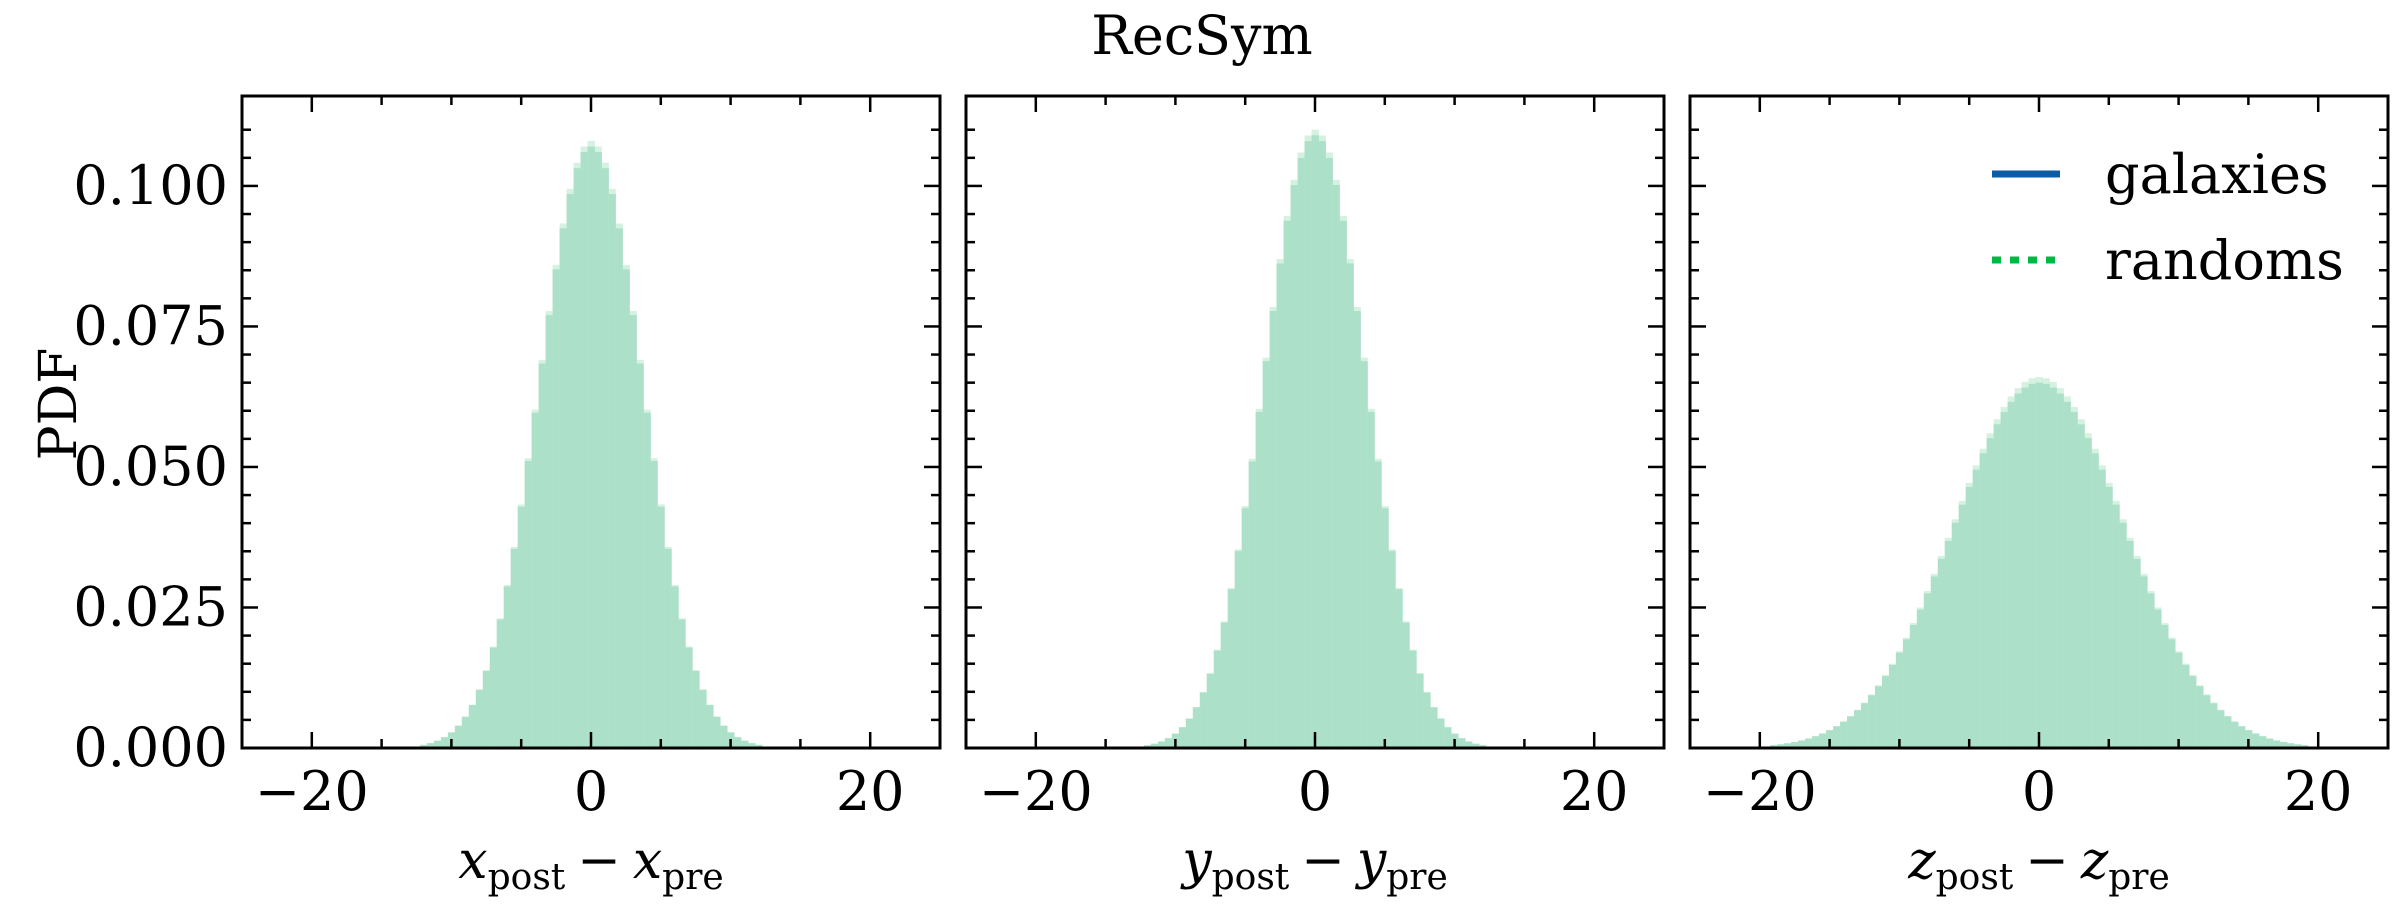  What do you see at coordinates (1036, 791) in the screenshot?
I see `x-tick-label: −20` at bounding box center [1036, 791].